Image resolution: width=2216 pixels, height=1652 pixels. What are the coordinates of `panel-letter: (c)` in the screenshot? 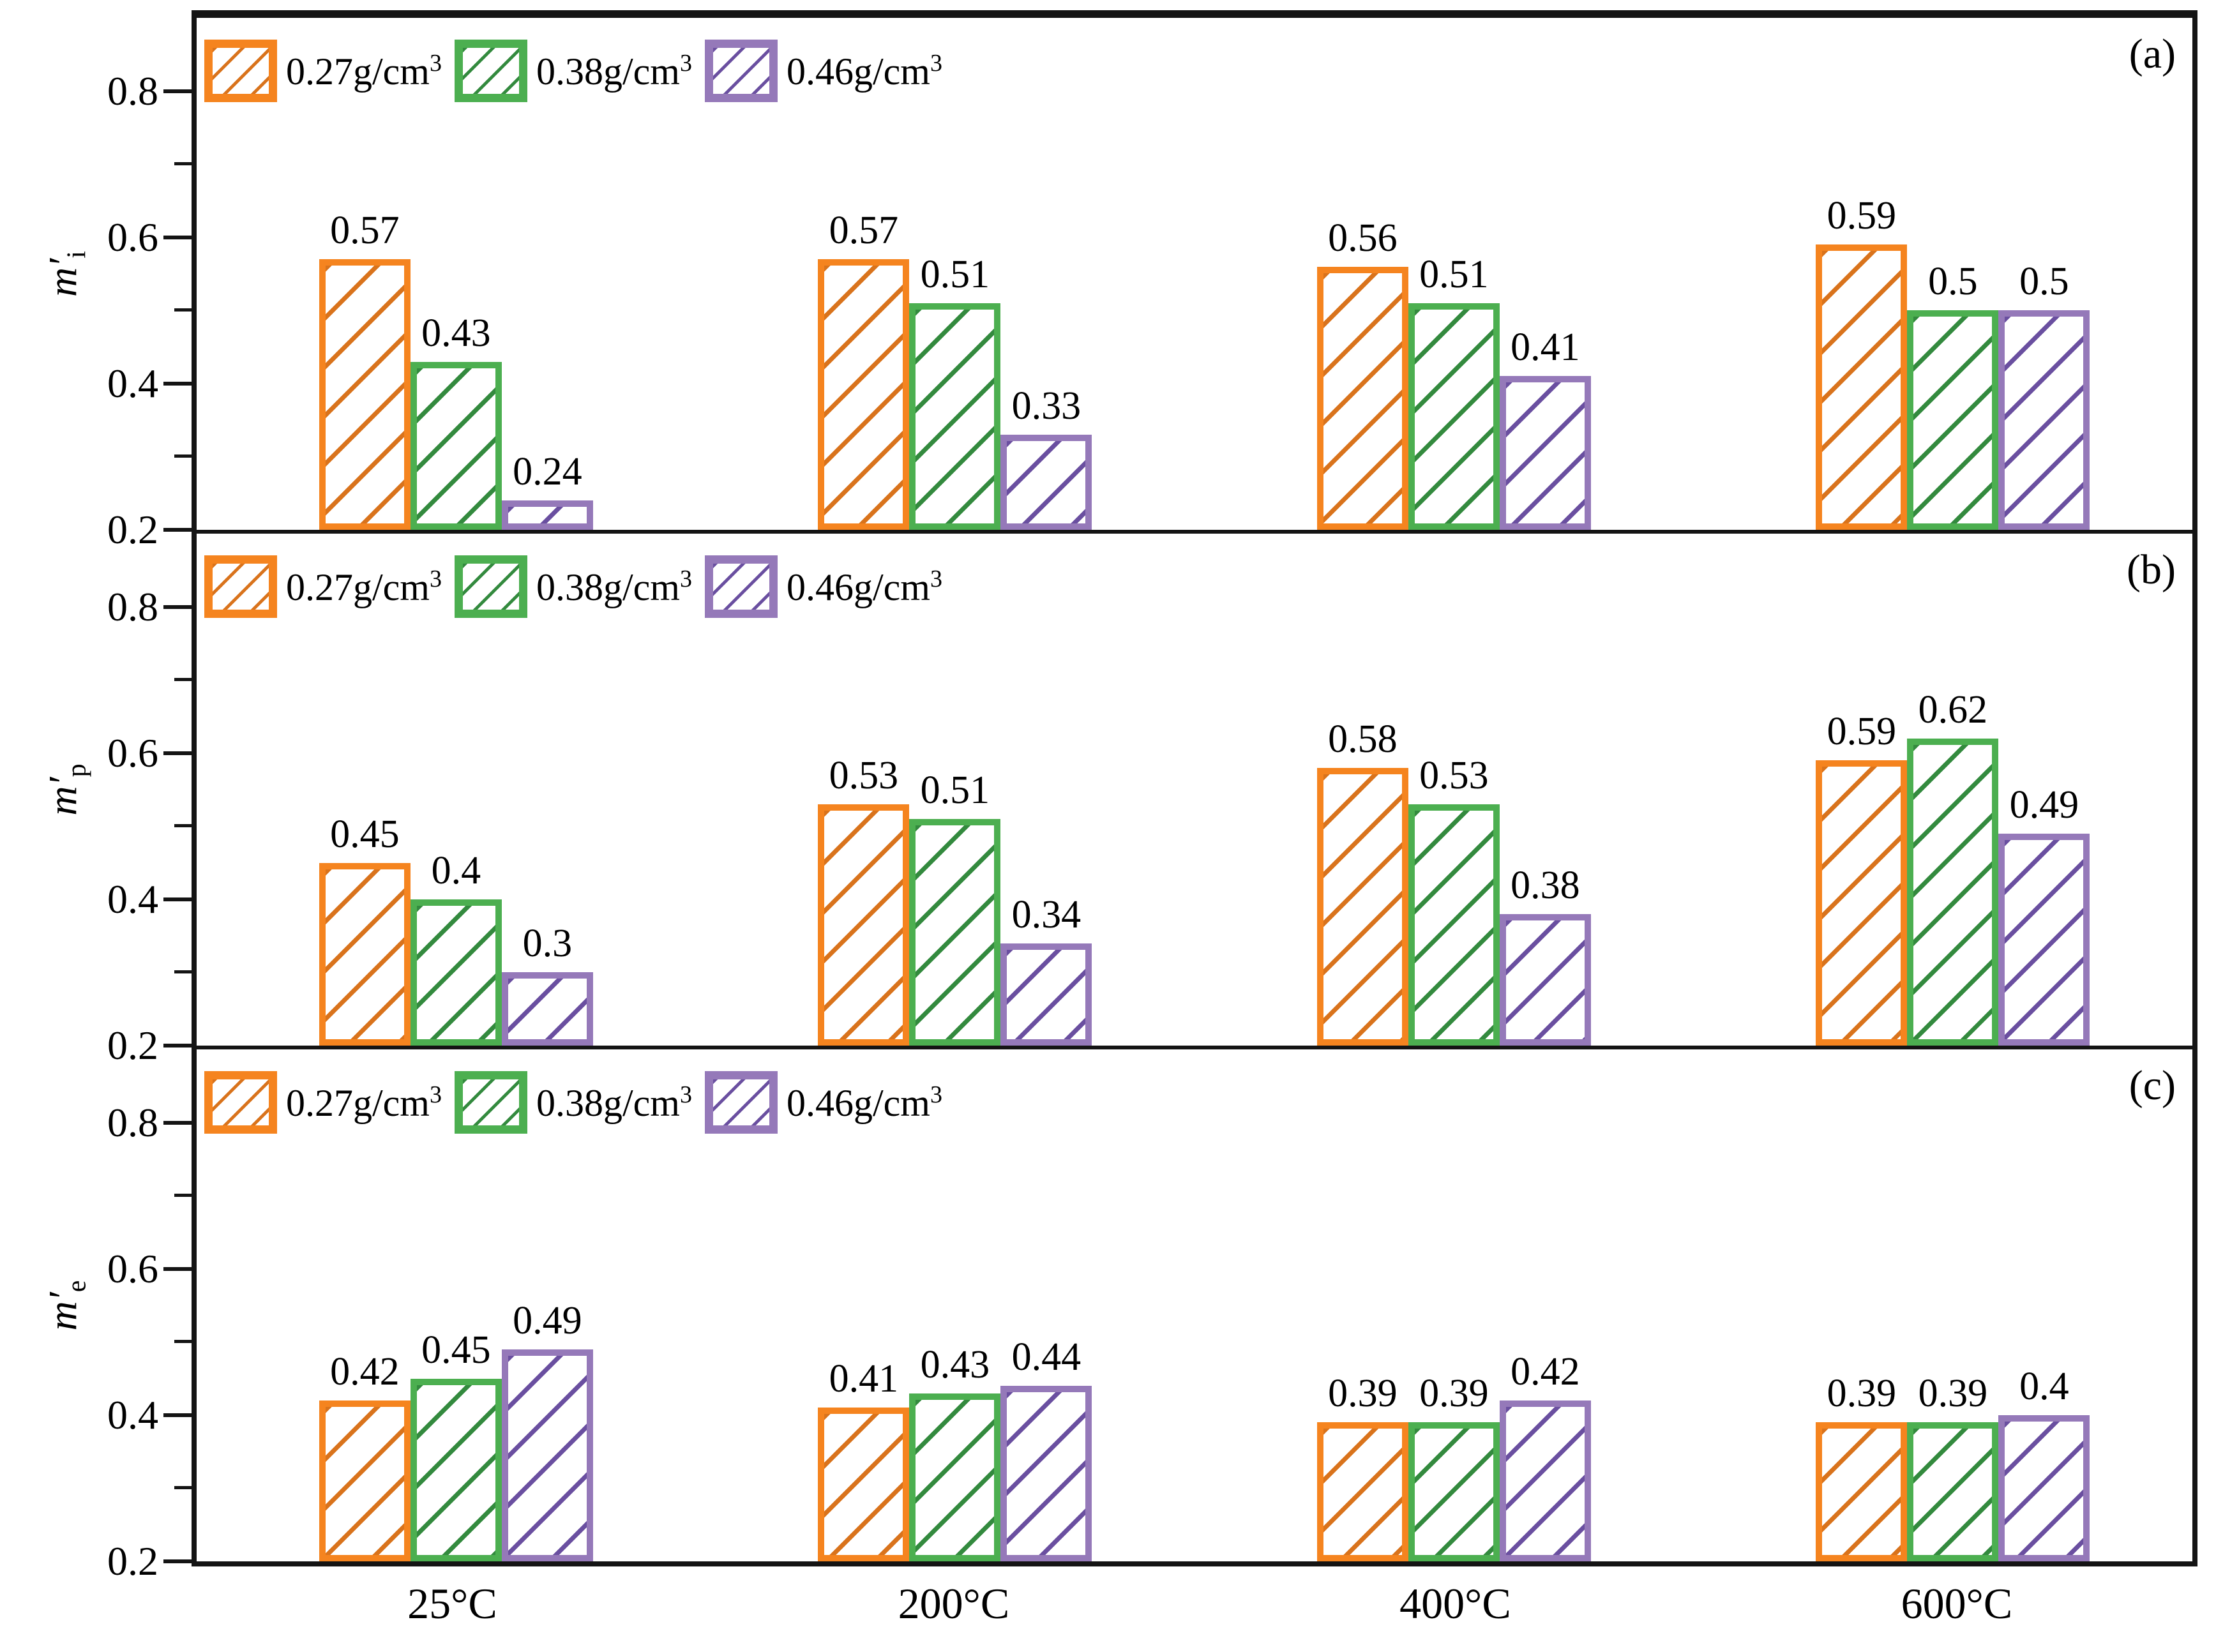 It's located at (2152, 1085).